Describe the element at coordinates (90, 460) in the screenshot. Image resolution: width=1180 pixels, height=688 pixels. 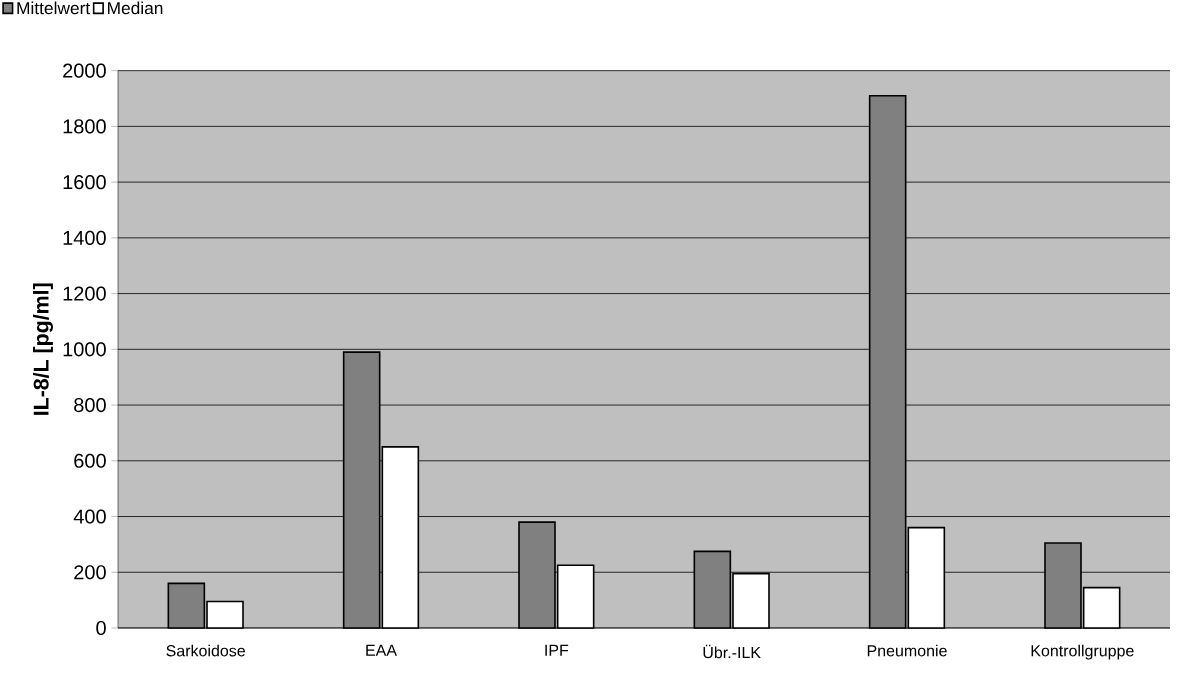
I see `y-tick-label: 600` at that location.